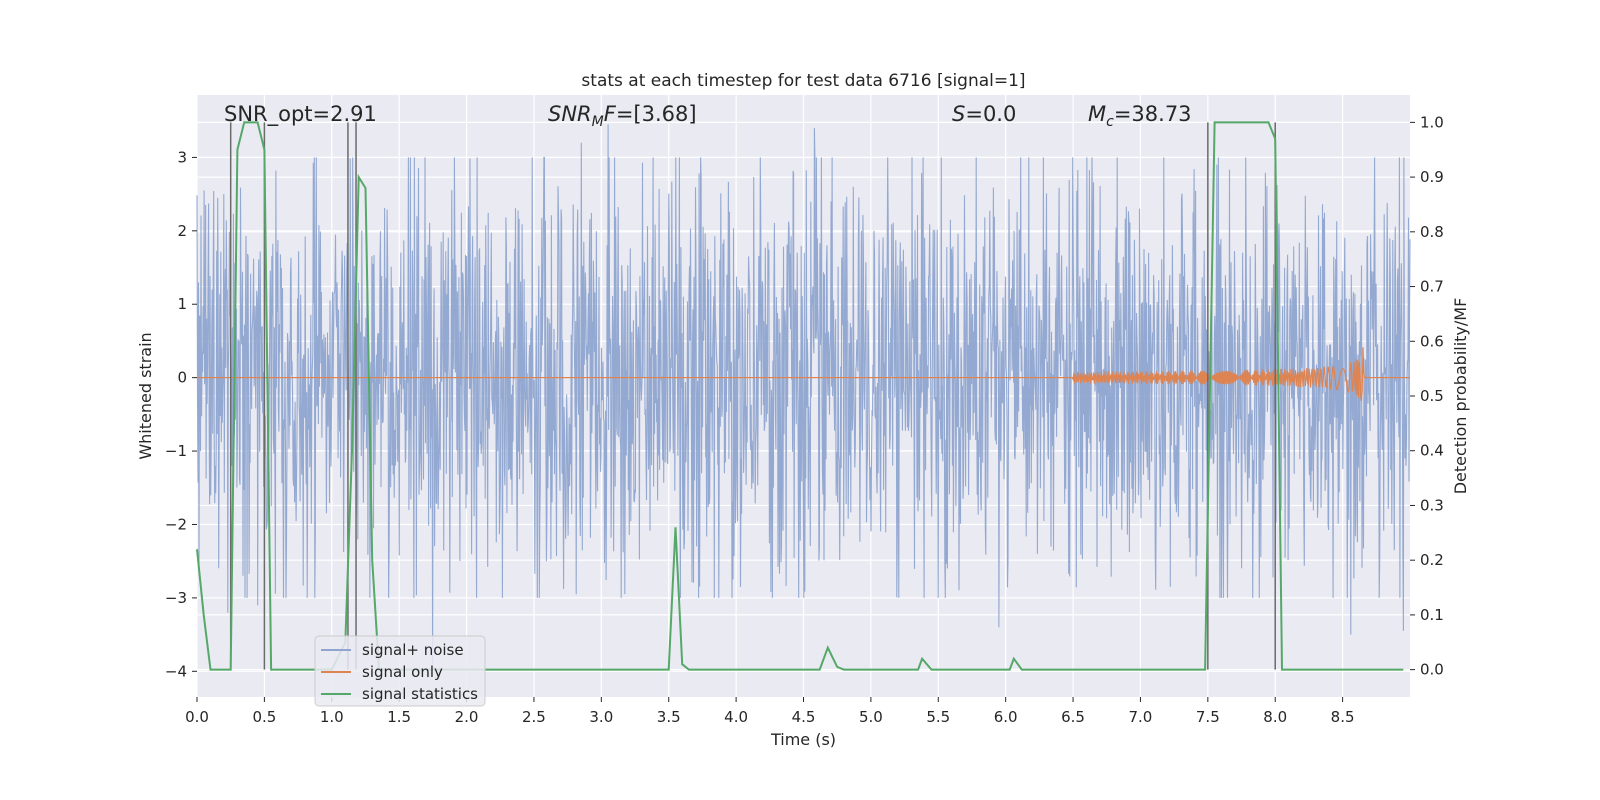 The width and height of the screenshot is (1600, 800). What do you see at coordinates (1141, 717) in the screenshot?
I see `x-tick-label: 7.0` at bounding box center [1141, 717].